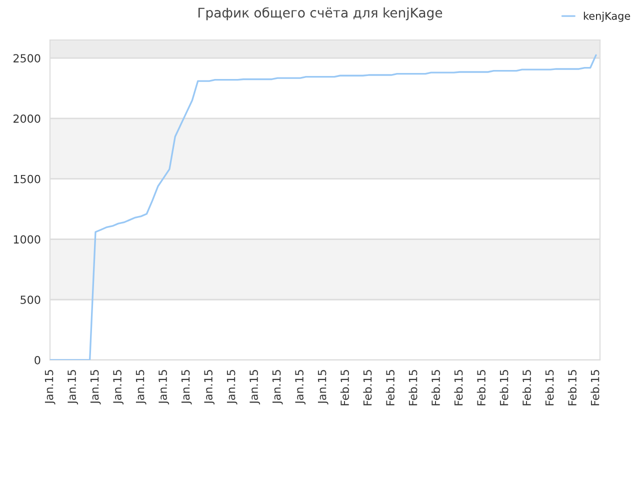 This screenshot has width=640, height=480. Describe the element at coordinates (27, 58) in the screenshot. I see `y-tick-label: 2500` at that location.